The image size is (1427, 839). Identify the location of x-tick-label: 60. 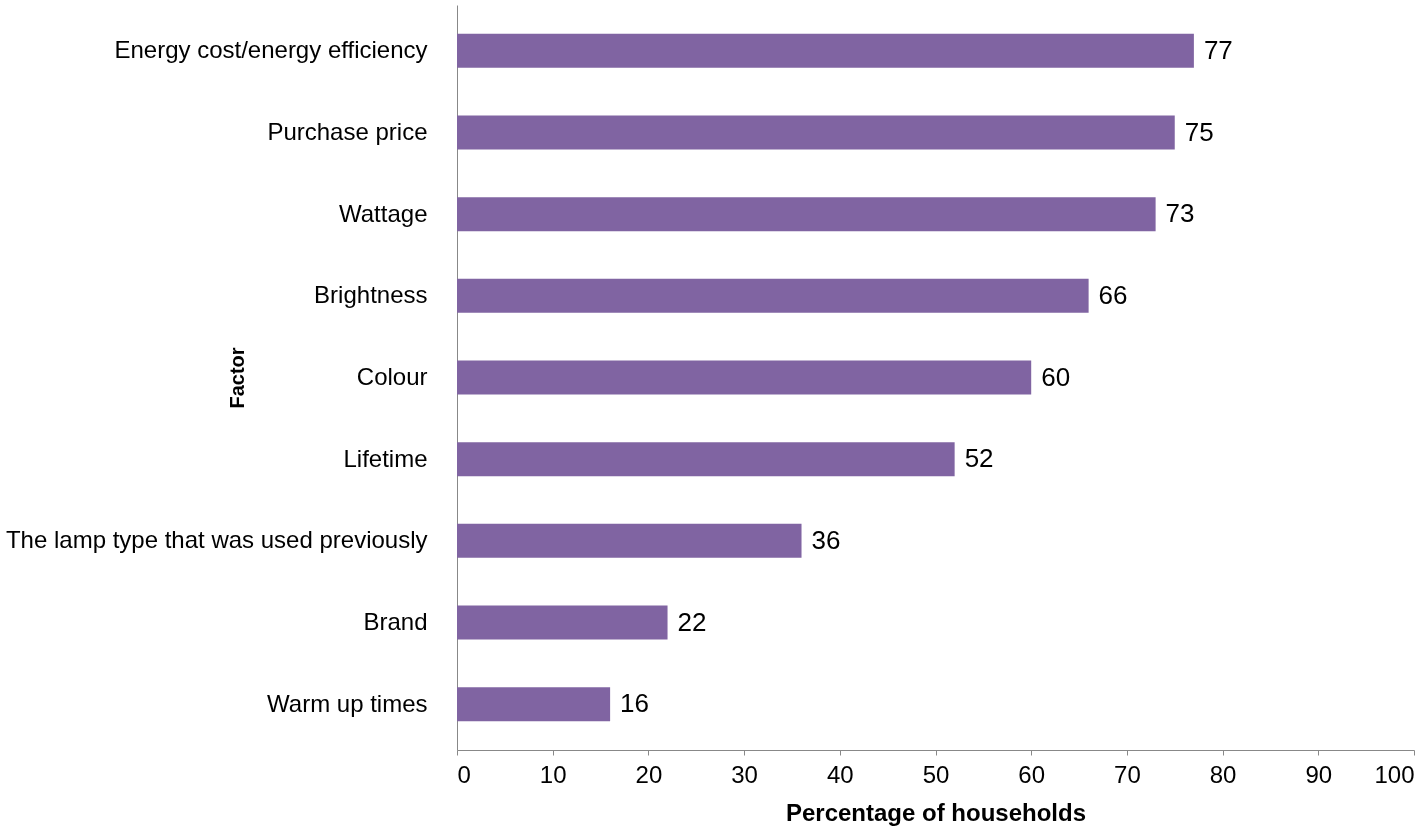
(1032, 774).